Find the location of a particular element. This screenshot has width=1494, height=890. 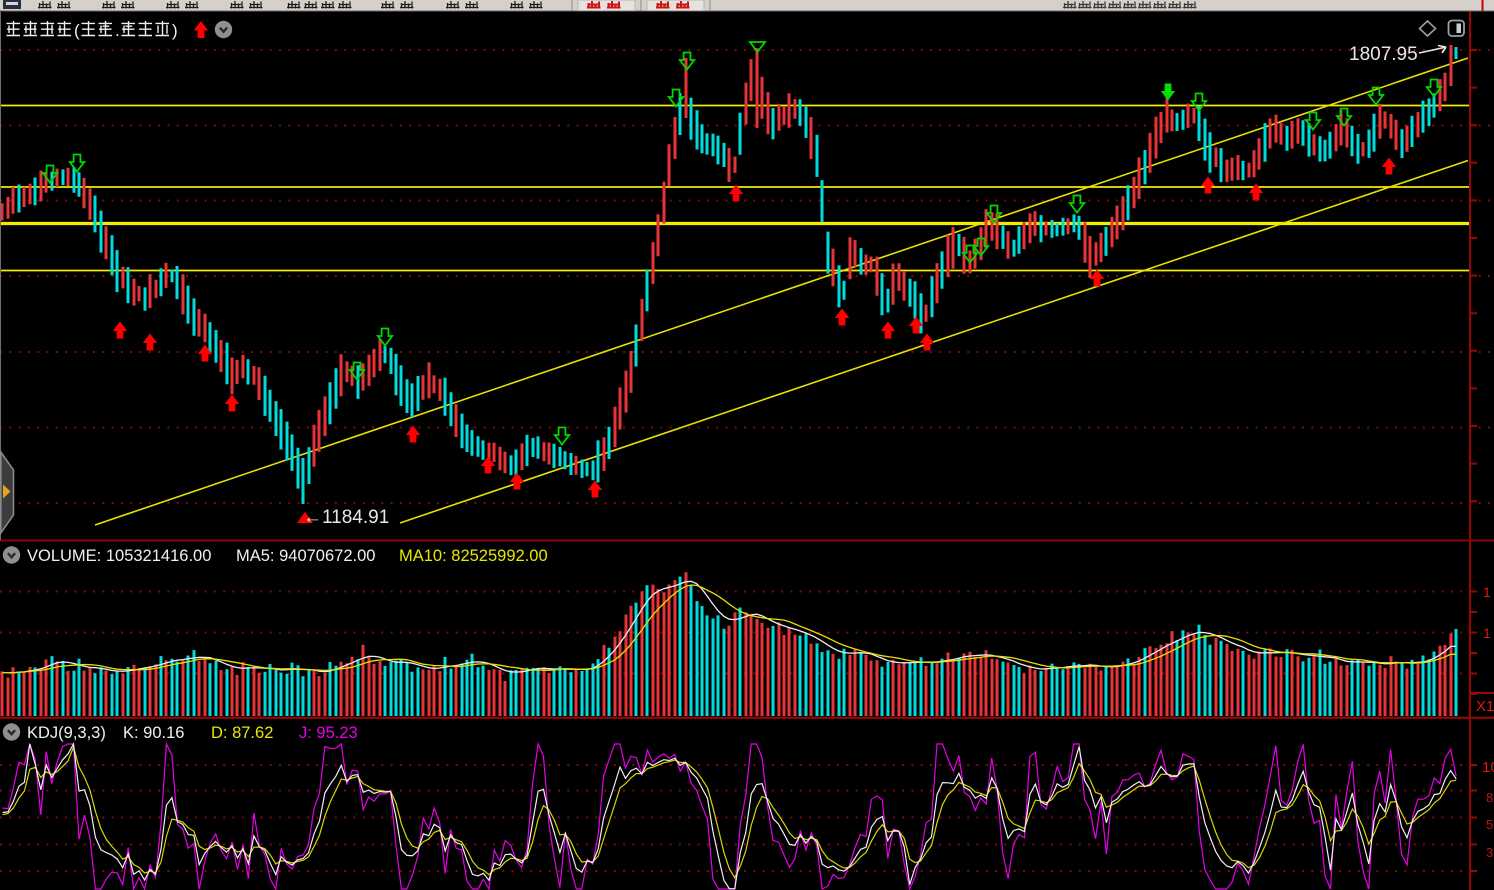

svg-text: 1807.95 is located at coordinates (1383, 54).